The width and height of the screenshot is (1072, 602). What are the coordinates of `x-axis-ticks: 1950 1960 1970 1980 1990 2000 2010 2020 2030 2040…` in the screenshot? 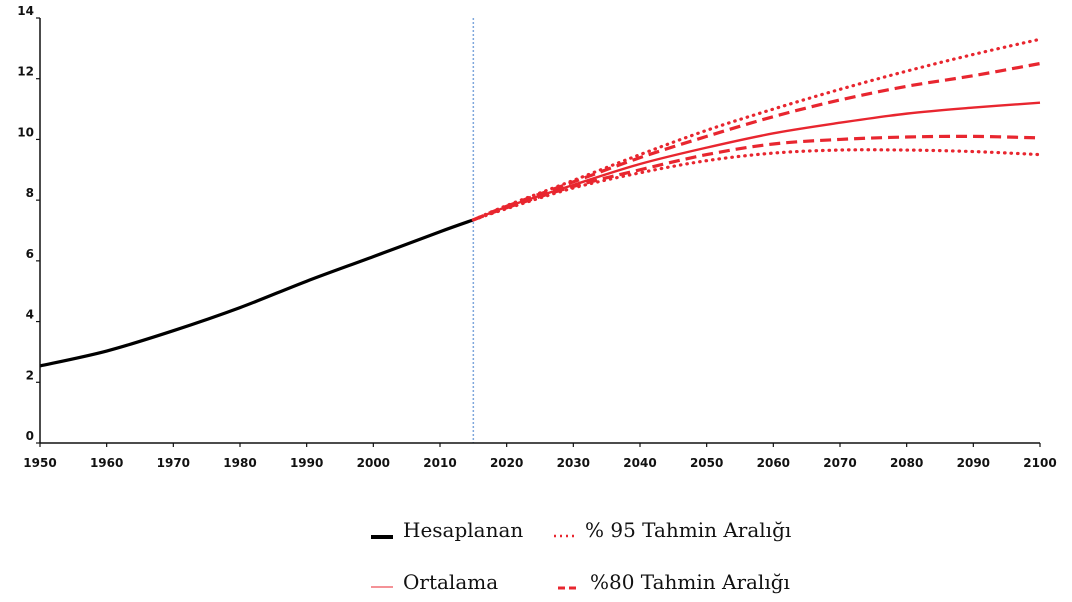 It's located at (540, 456).